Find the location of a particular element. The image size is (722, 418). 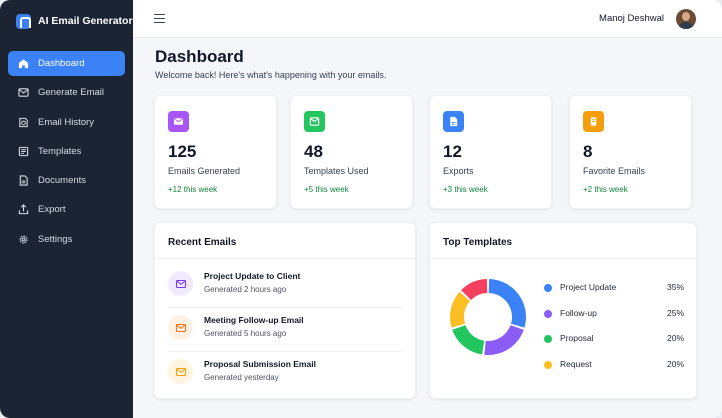

sidebar-item-label: Dashboard is located at coordinates (61, 63).